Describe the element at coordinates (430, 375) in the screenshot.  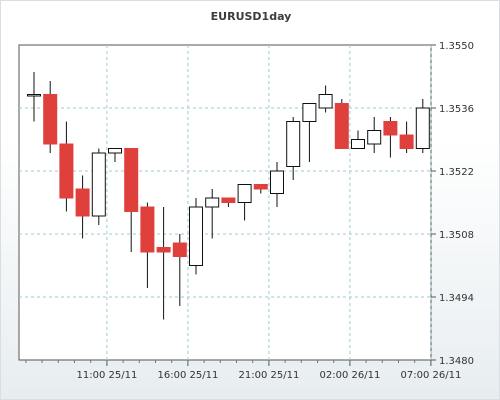
I see `x-tick-label: 07:00 26/11` at that location.